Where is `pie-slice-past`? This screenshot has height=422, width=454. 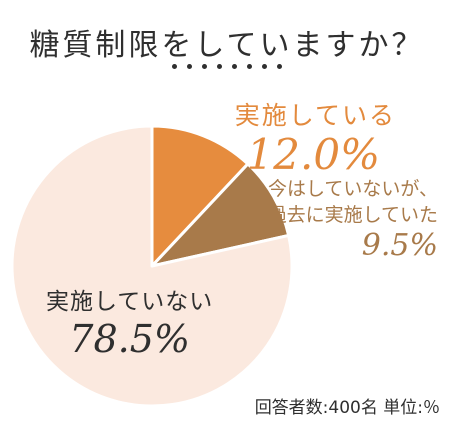
pie-slice-past is located at coordinates (220, 215).